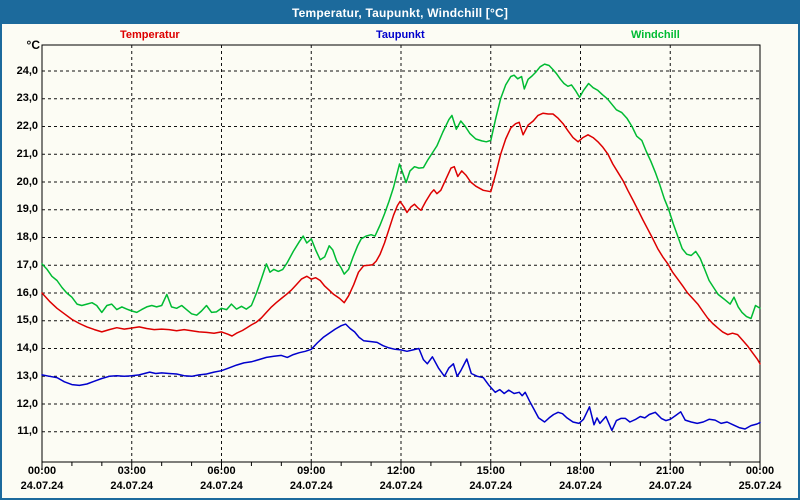 Image resolution: width=800 pixels, height=500 pixels. What do you see at coordinates (760, 486) in the screenshot?
I see `x-axis-date-label: 25.07.24` at bounding box center [760, 486].